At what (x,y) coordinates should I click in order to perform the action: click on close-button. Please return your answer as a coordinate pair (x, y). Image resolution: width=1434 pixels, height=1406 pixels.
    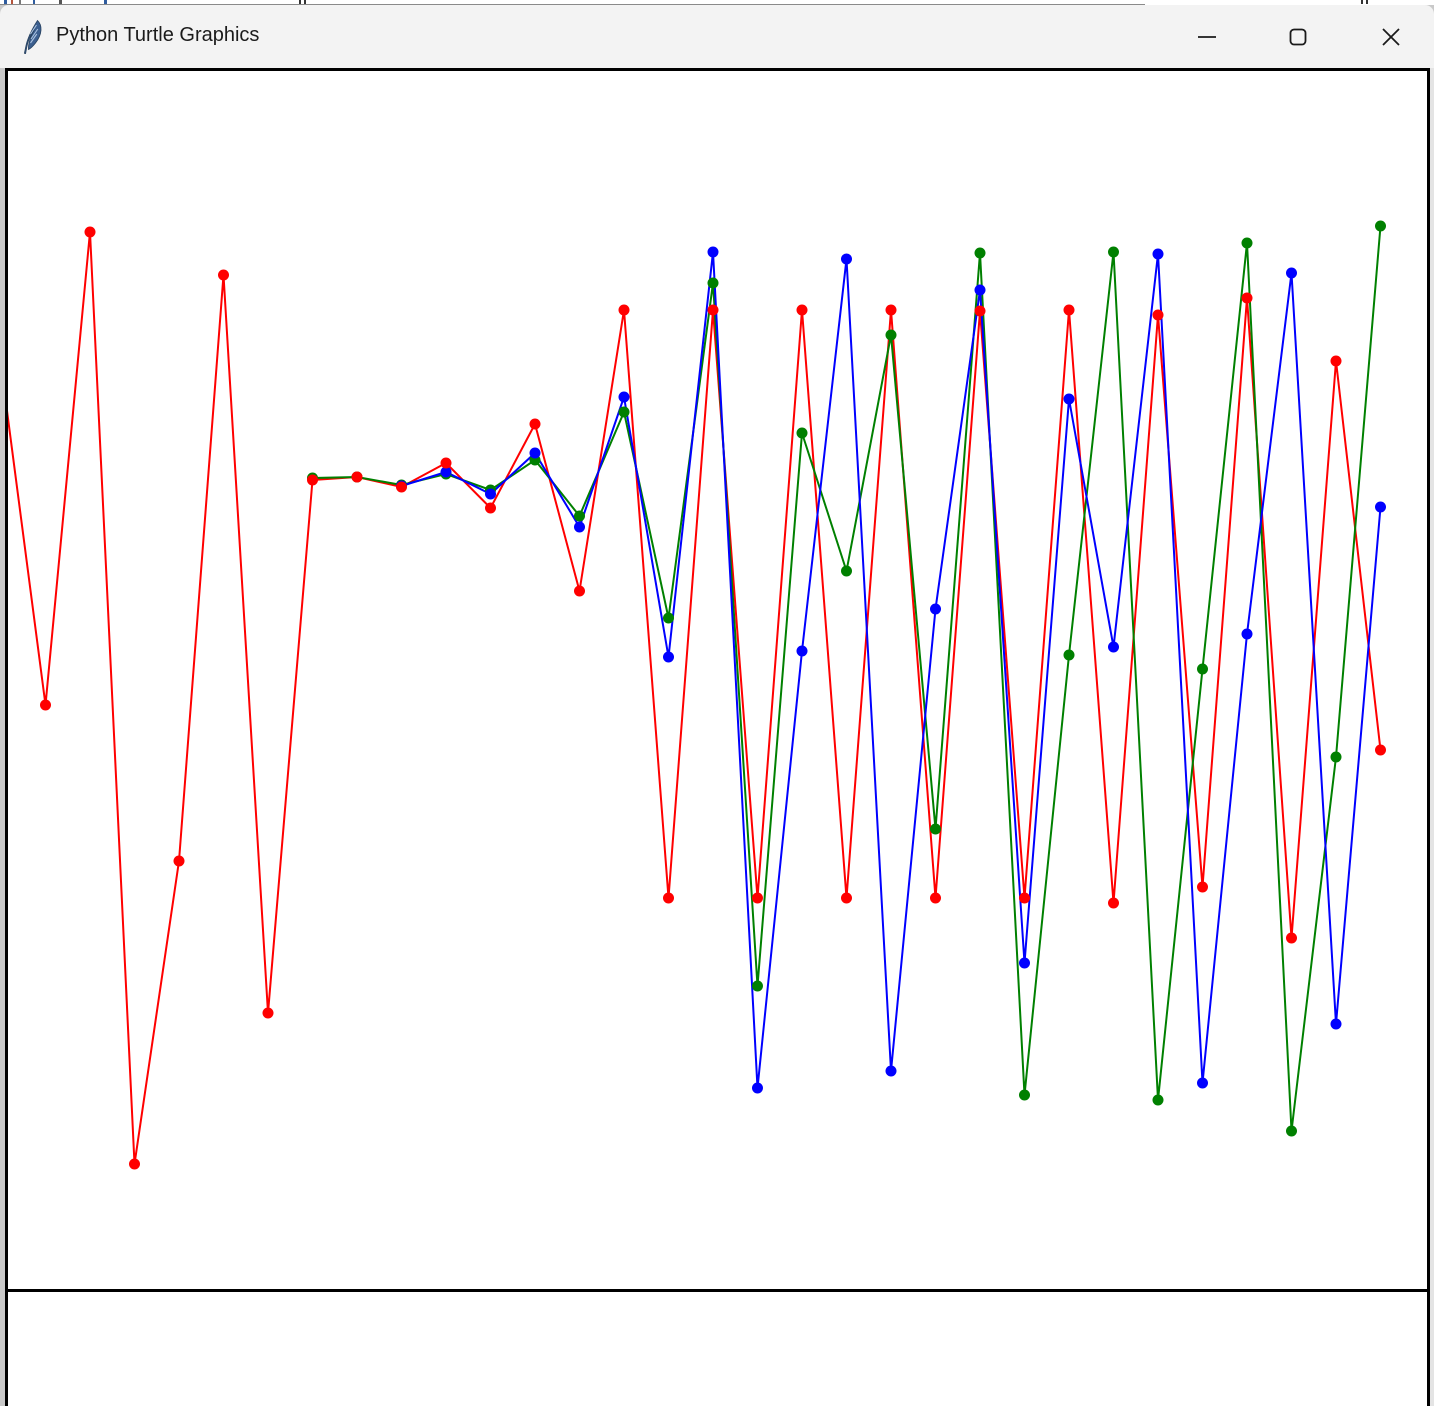
    Looking at the image, I should click on (1391, 37).